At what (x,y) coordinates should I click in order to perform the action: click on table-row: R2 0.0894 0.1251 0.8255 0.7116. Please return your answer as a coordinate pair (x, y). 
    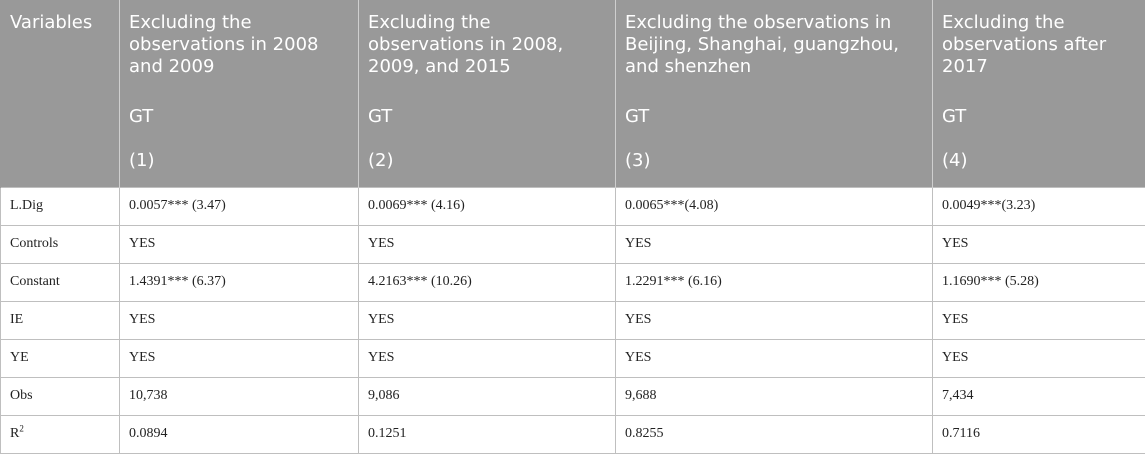
    Looking at the image, I should click on (572, 434).